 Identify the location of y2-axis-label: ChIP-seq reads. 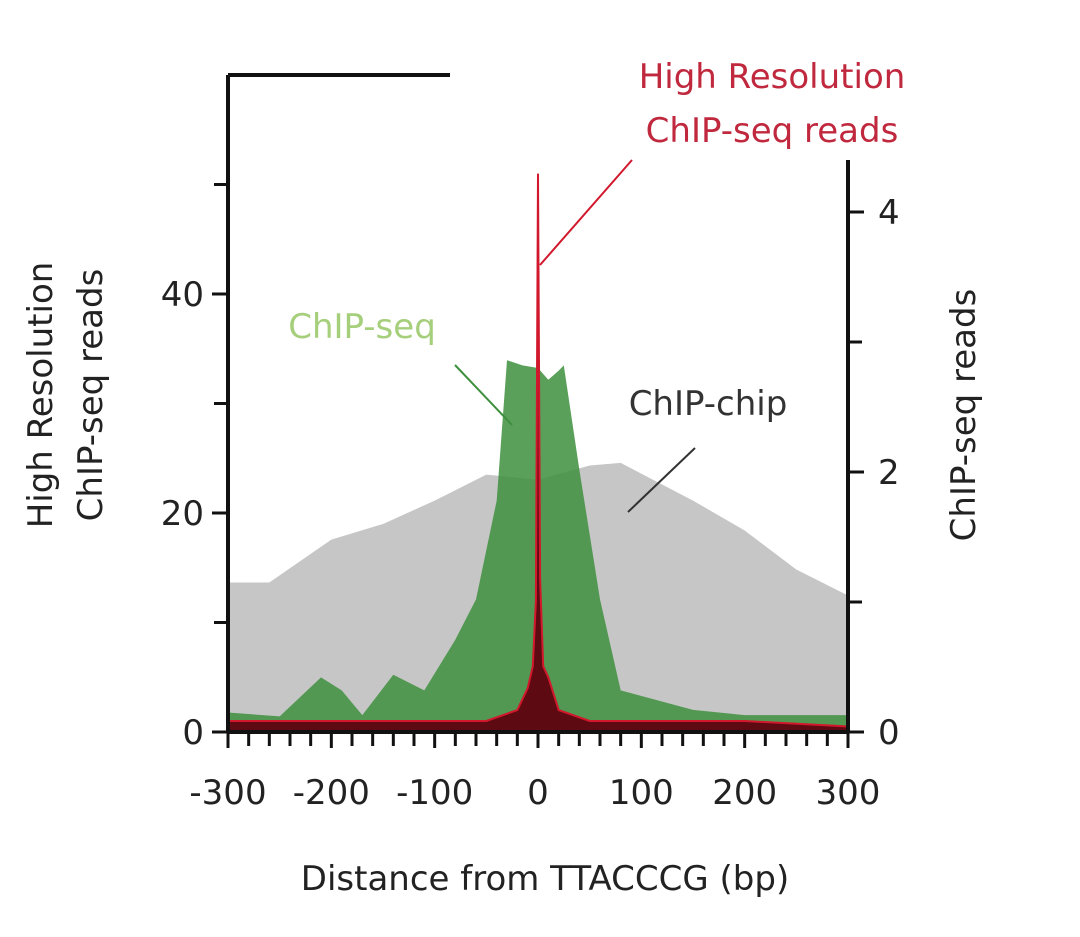
(964, 415).